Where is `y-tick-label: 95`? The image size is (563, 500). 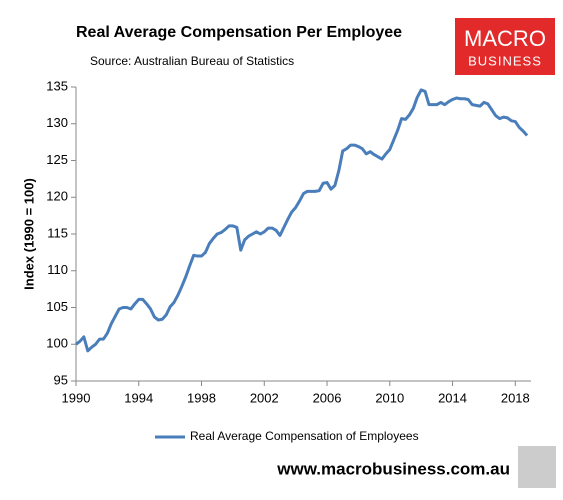
y-tick-label: 95 is located at coordinates (61, 379).